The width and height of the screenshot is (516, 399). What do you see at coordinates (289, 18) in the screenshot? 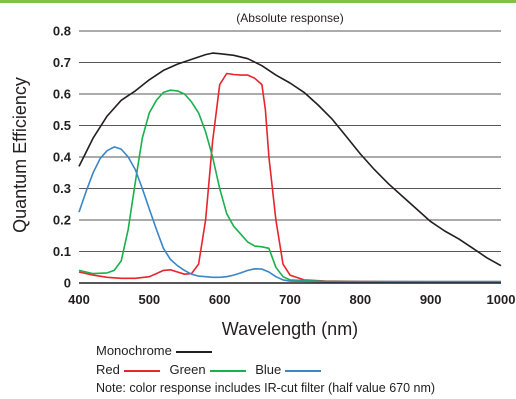
I see `chart-title: (Absolute response)` at bounding box center [289, 18].